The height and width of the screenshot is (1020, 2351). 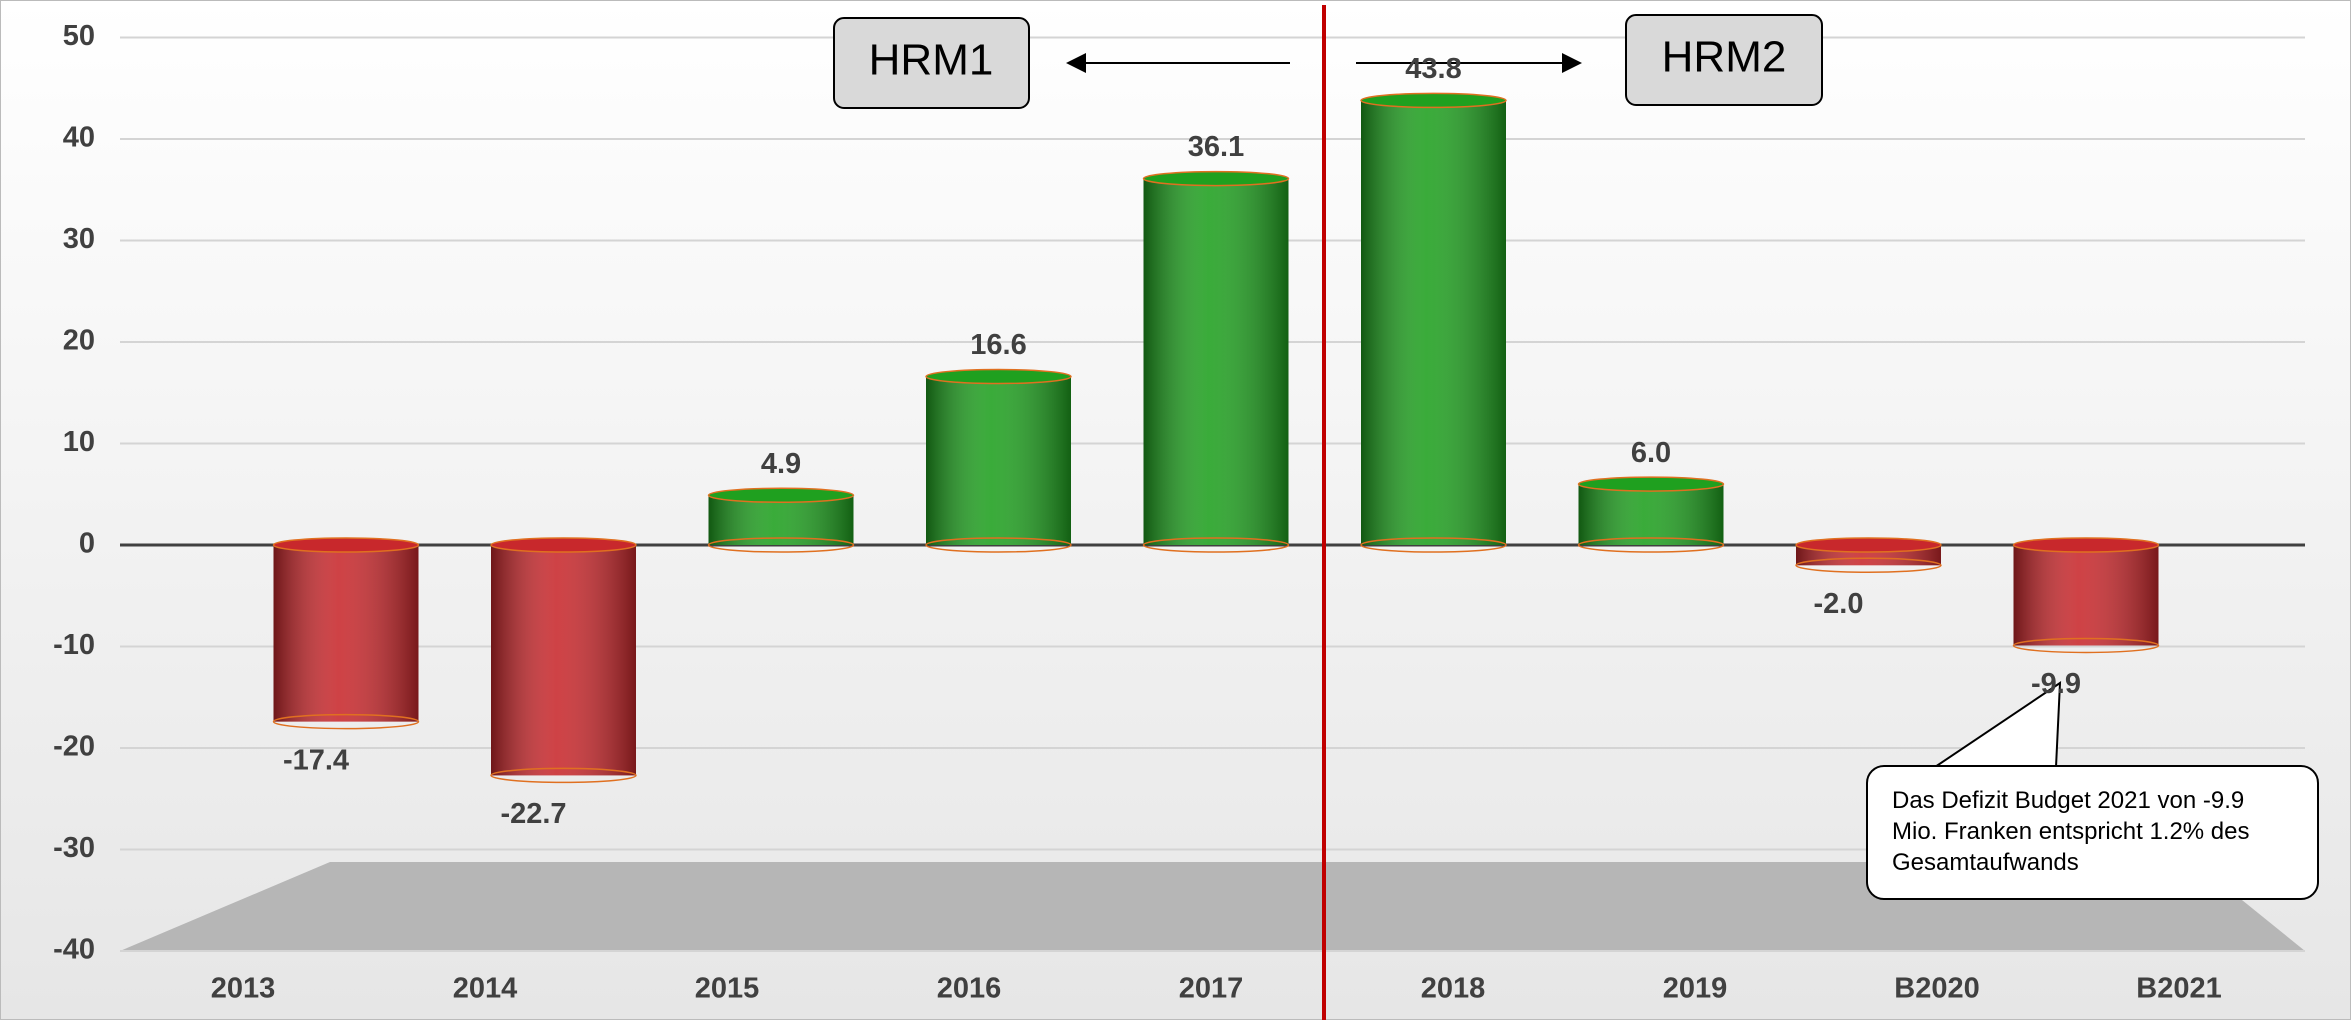 What do you see at coordinates (74, 645) in the screenshot?
I see `y-tick-label: -10` at bounding box center [74, 645].